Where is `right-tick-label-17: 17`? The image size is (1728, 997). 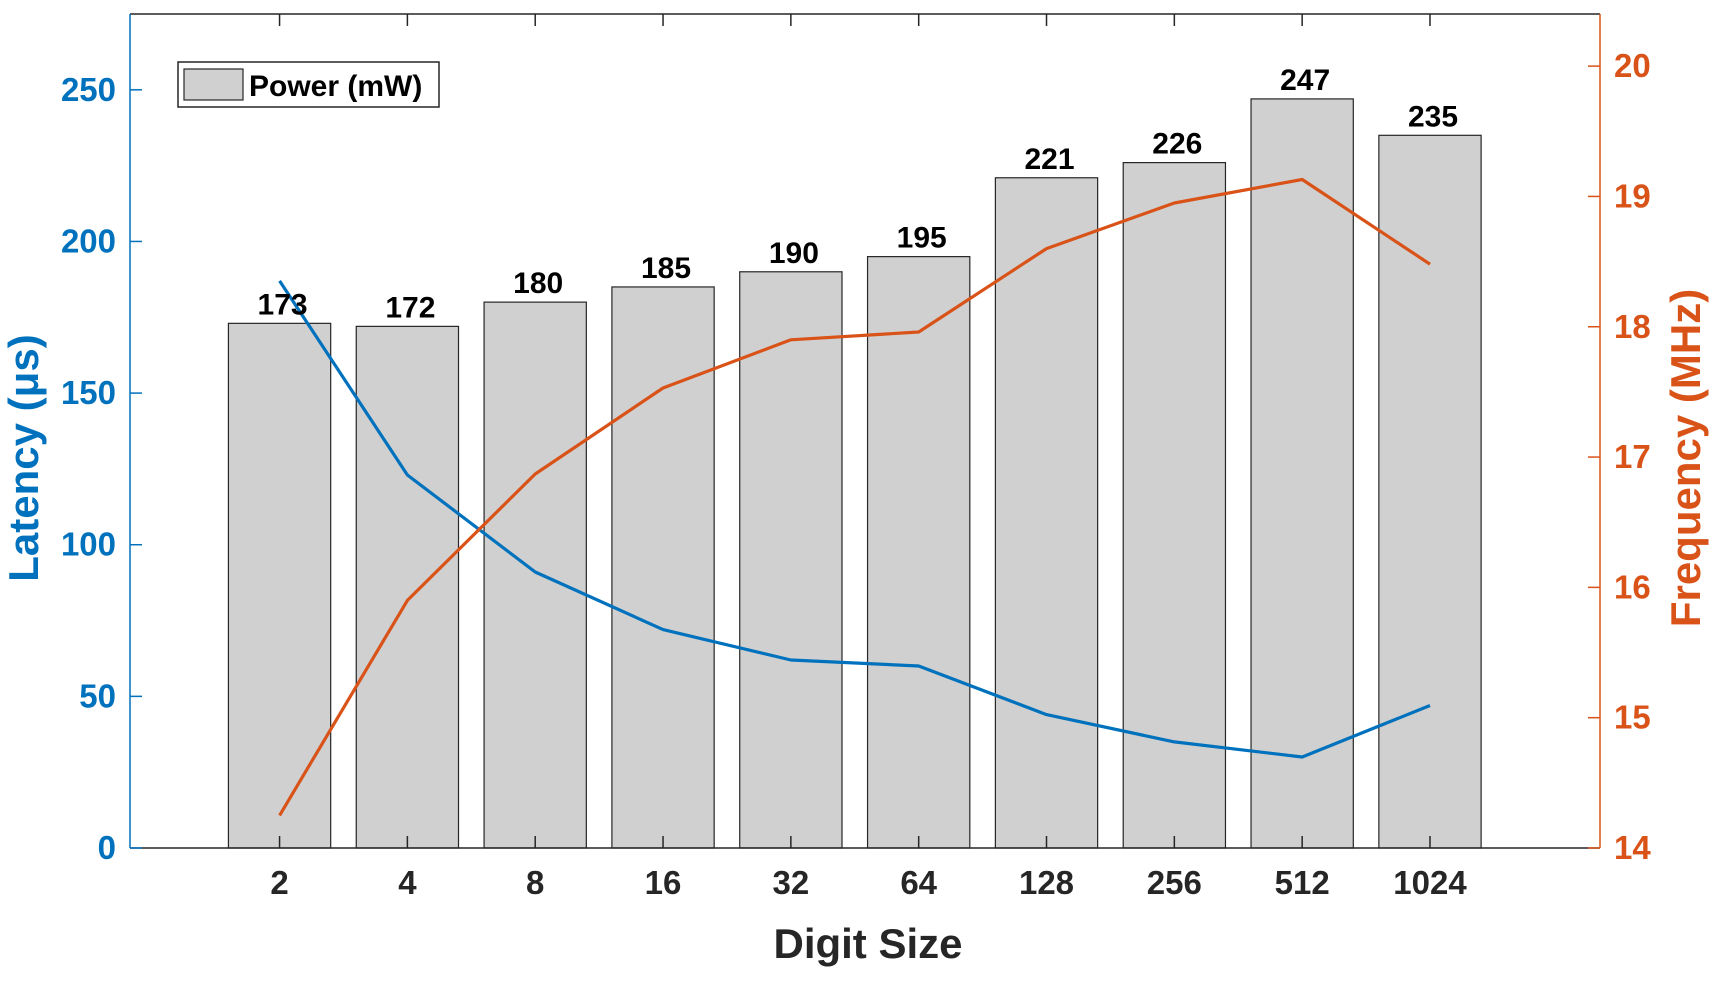 right-tick-label-17: 17 is located at coordinates (1632, 456).